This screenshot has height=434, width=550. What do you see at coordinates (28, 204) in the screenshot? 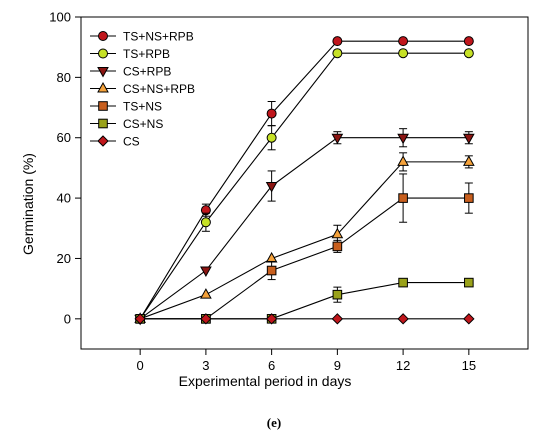
I see `y-axis-title: Germination (%)` at bounding box center [28, 204].